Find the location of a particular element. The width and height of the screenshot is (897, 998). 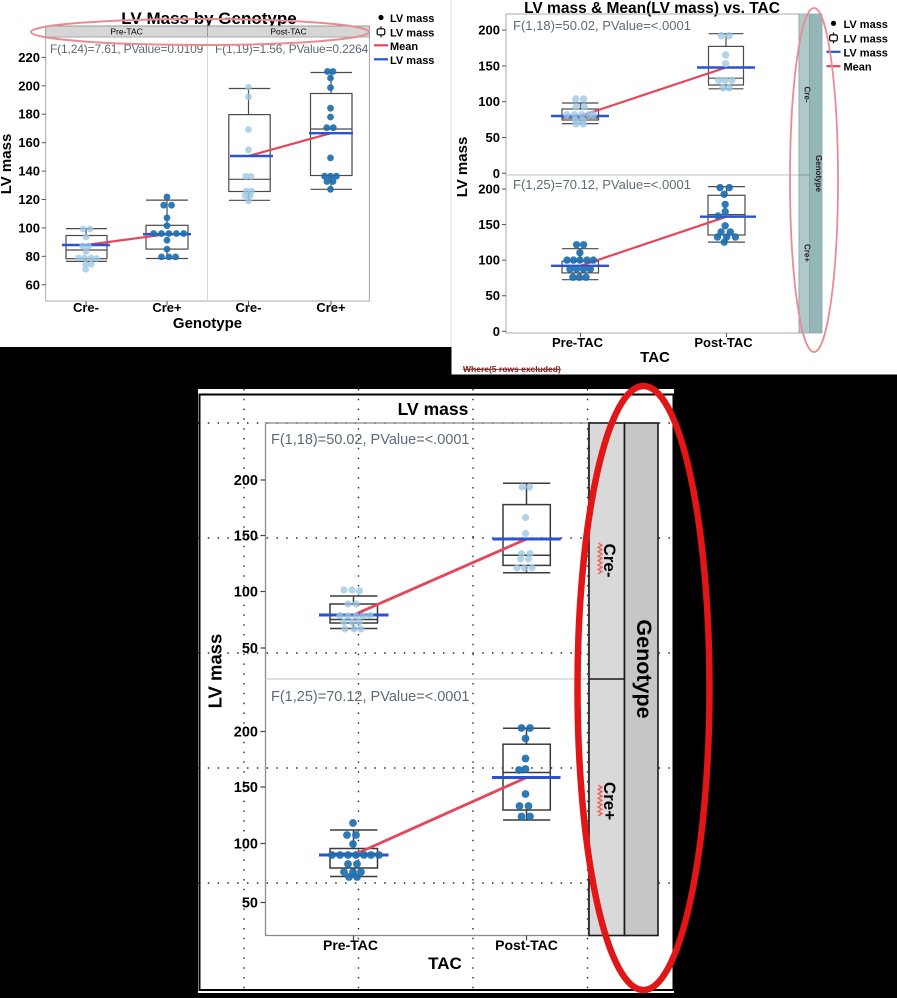

svg-text: 220 is located at coordinates (29, 57).